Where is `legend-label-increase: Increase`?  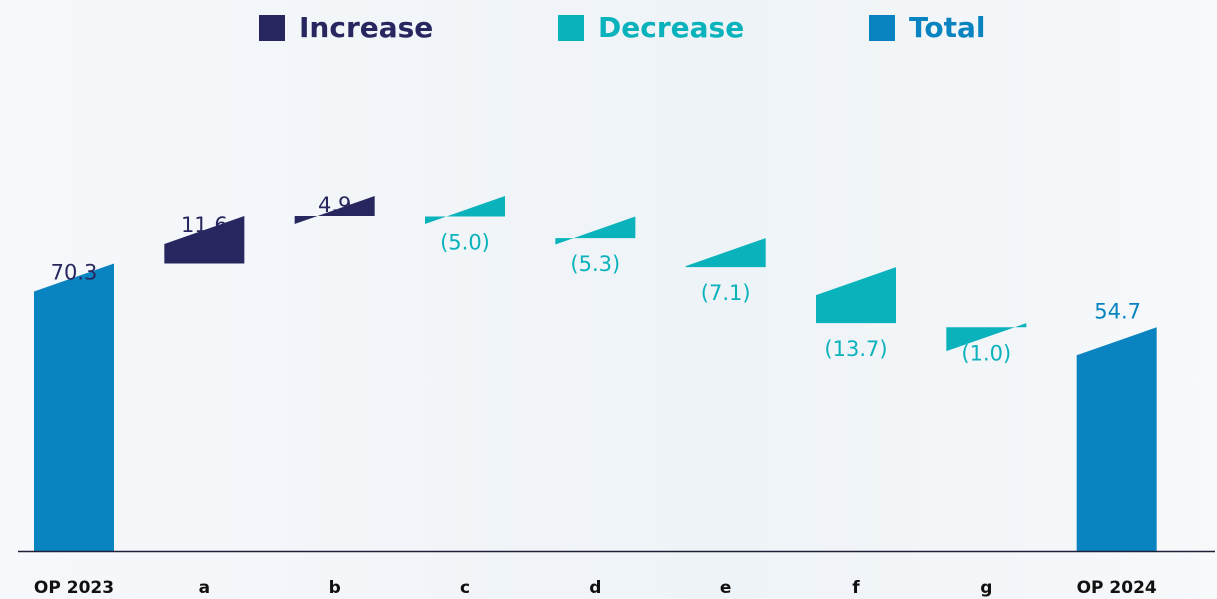
legend-label-increase: Increase is located at coordinates (366, 27).